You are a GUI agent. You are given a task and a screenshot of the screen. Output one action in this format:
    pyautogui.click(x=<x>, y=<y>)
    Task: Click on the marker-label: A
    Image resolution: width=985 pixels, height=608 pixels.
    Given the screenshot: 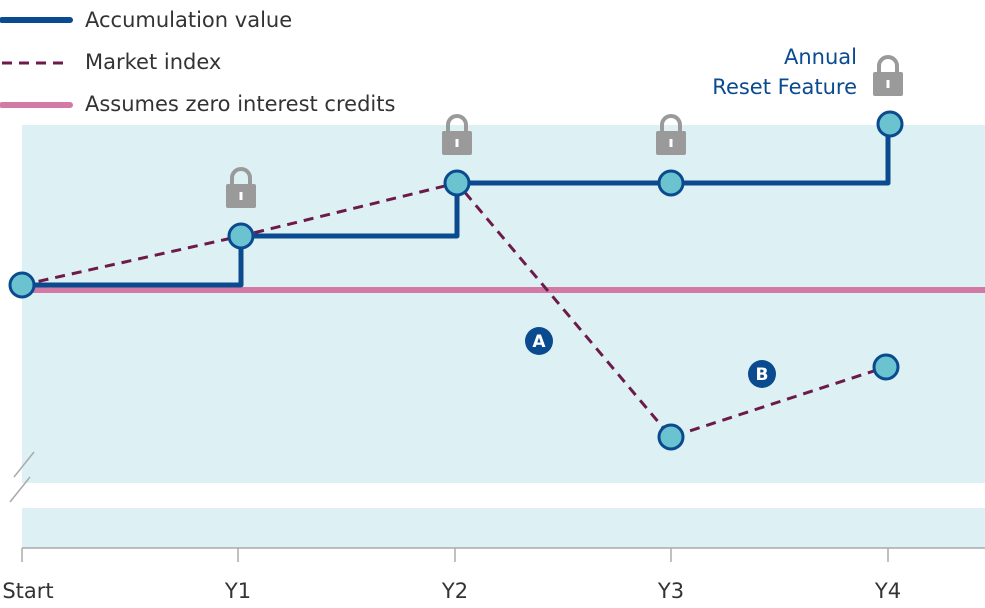 What is the action you would take?
    pyautogui.click(x=539, y=342)
    